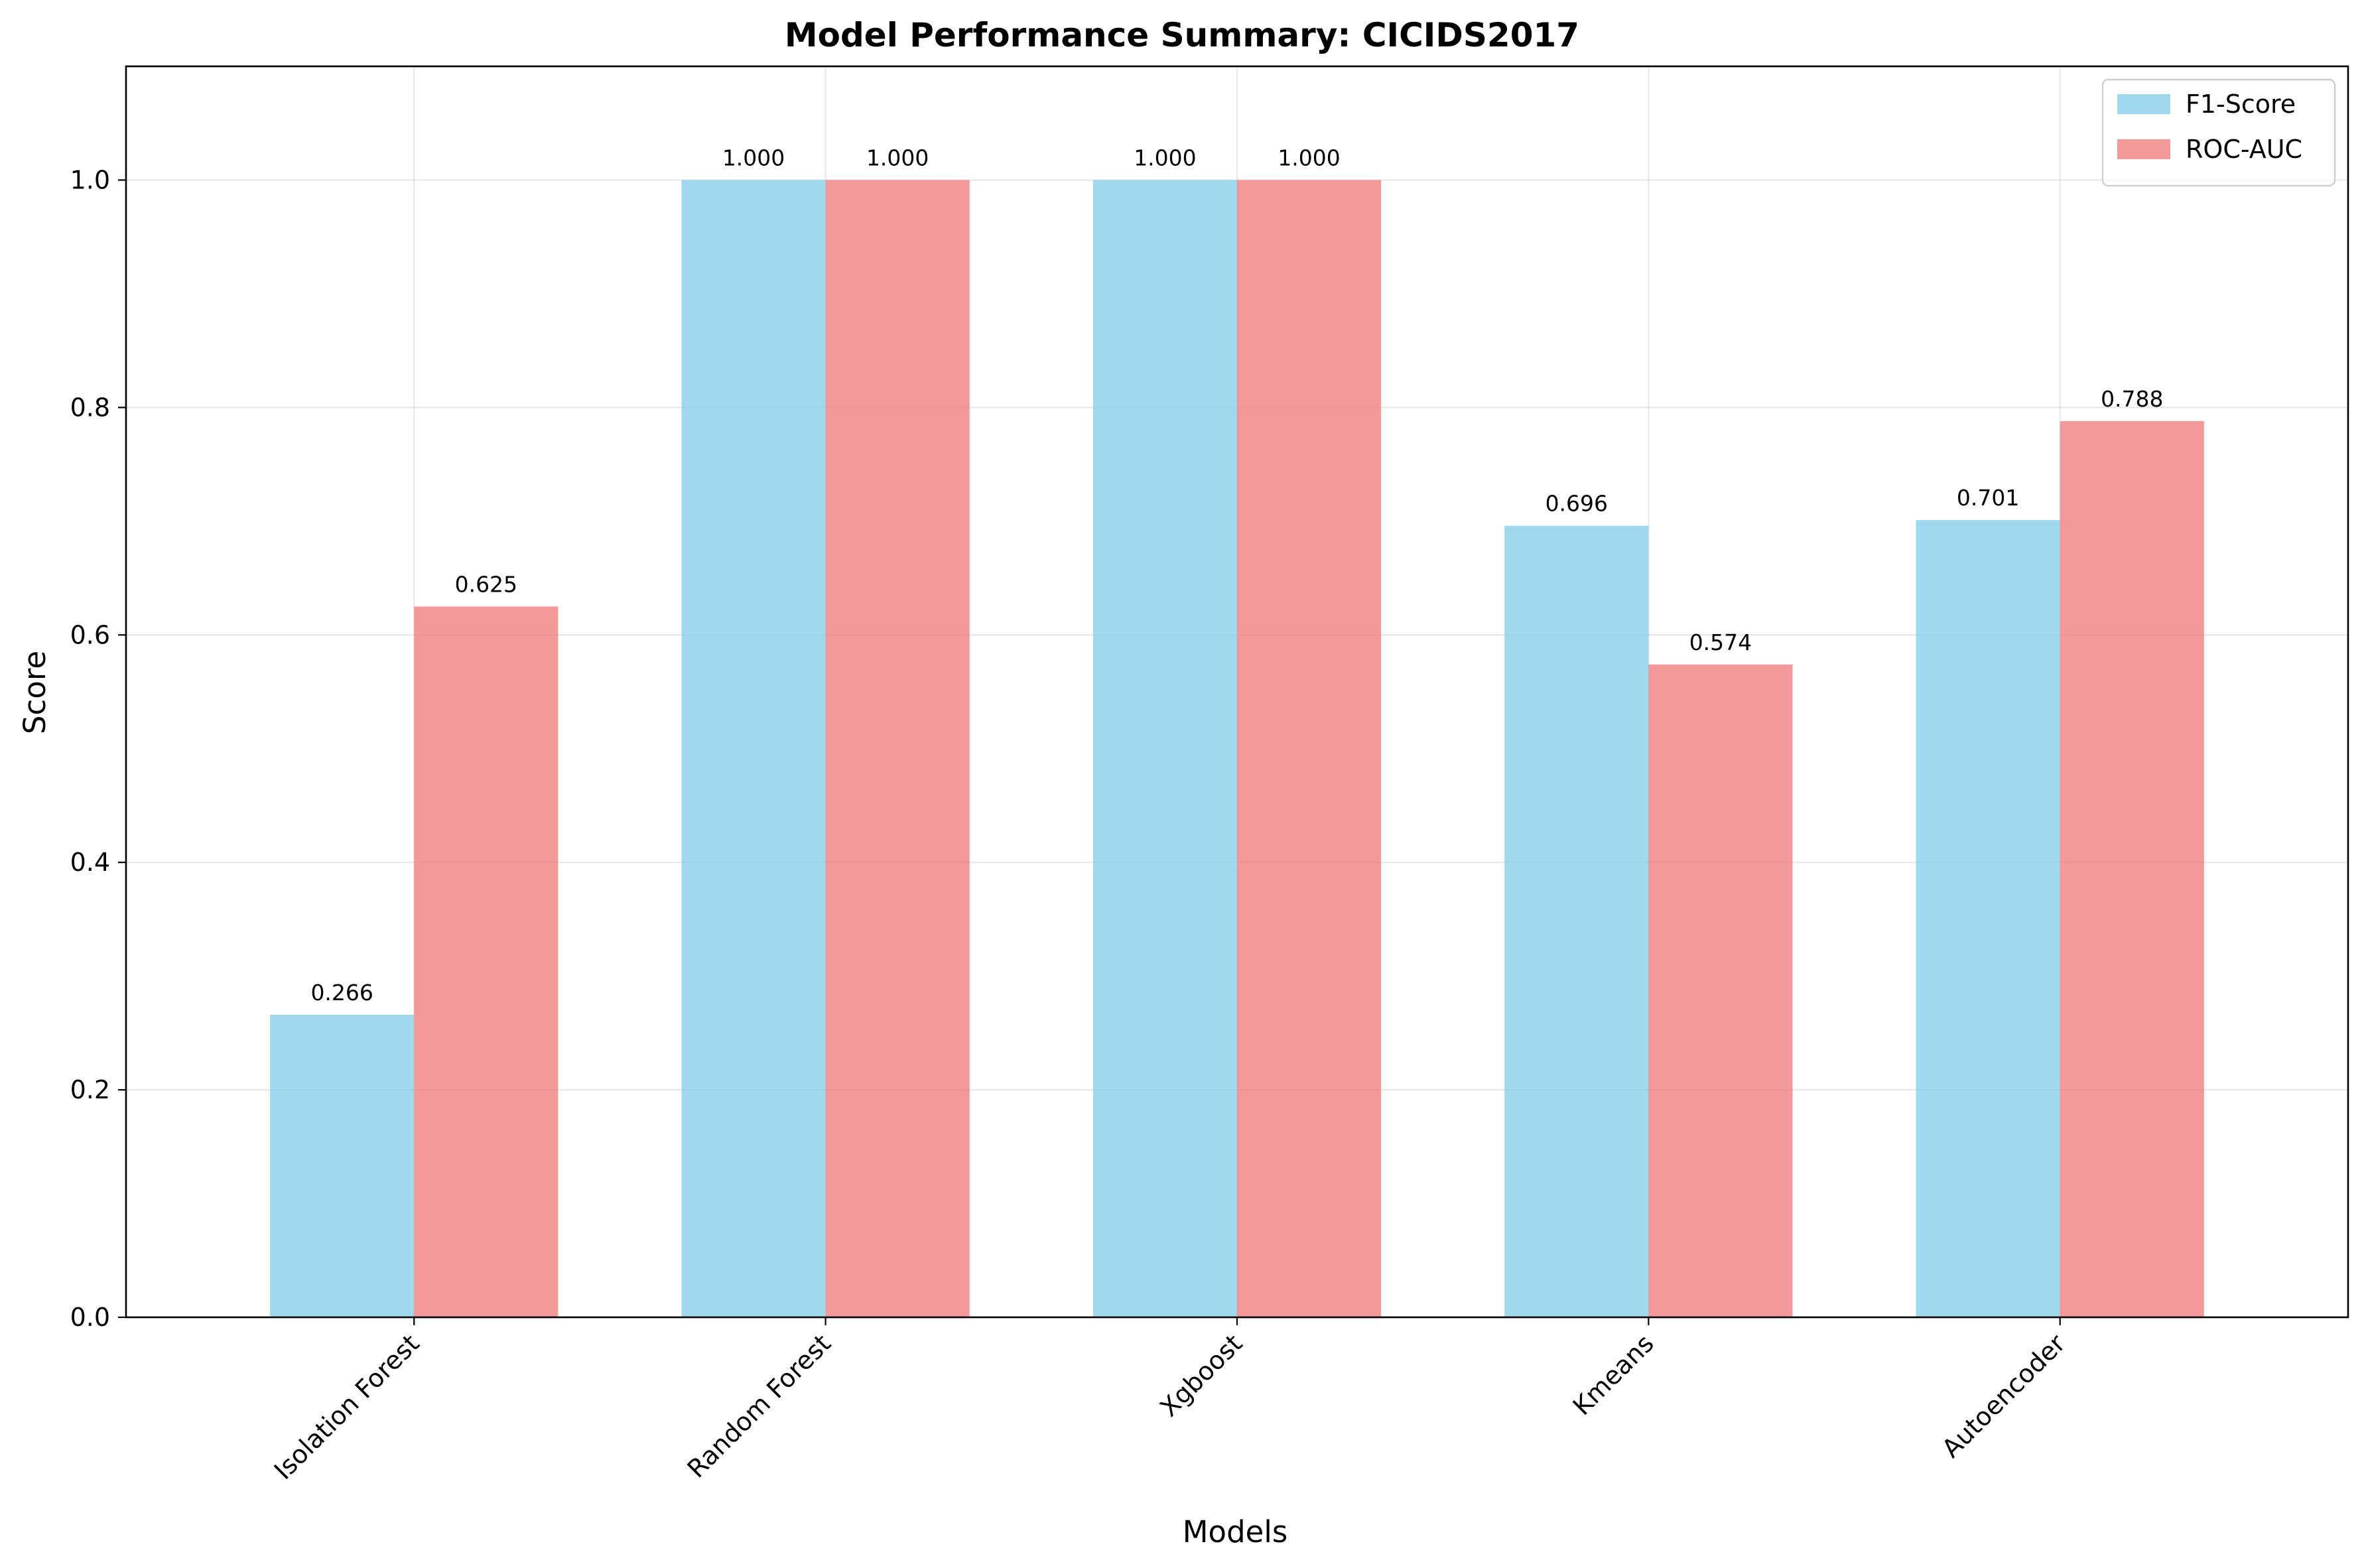 The width and height of the screenshot is (2364, 1568). Describe the element at coordinates (1720, 642) in the screenshot. I see `data-label: 0.574` at that location.